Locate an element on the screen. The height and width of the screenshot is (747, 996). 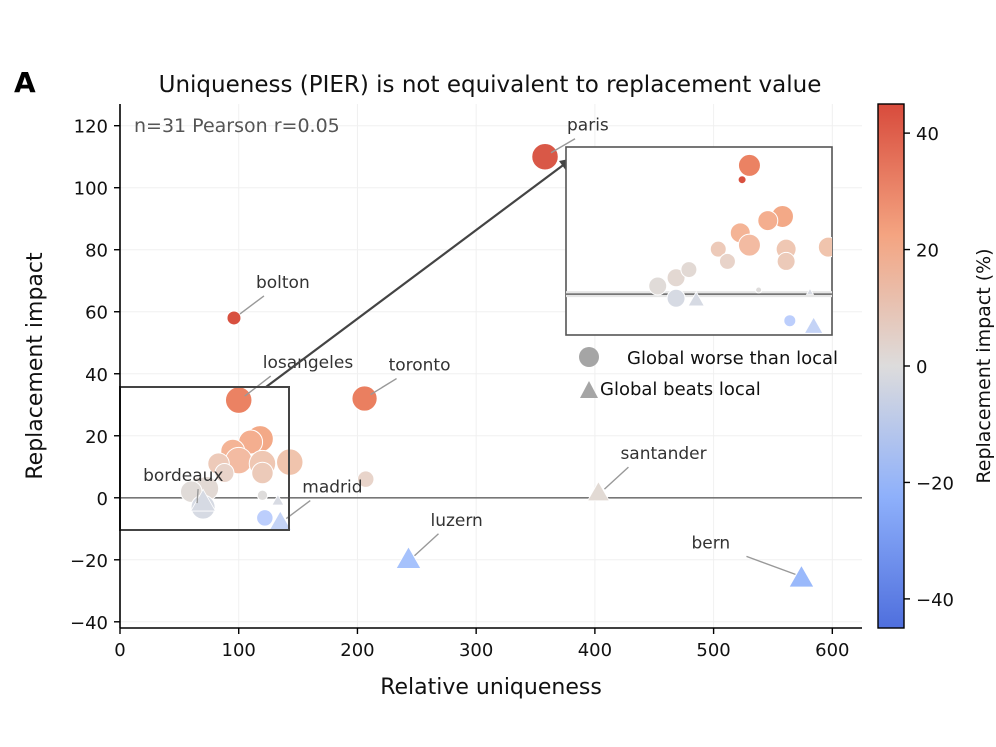
point-label-toronto: toronto is located at coordinates (420, 366).